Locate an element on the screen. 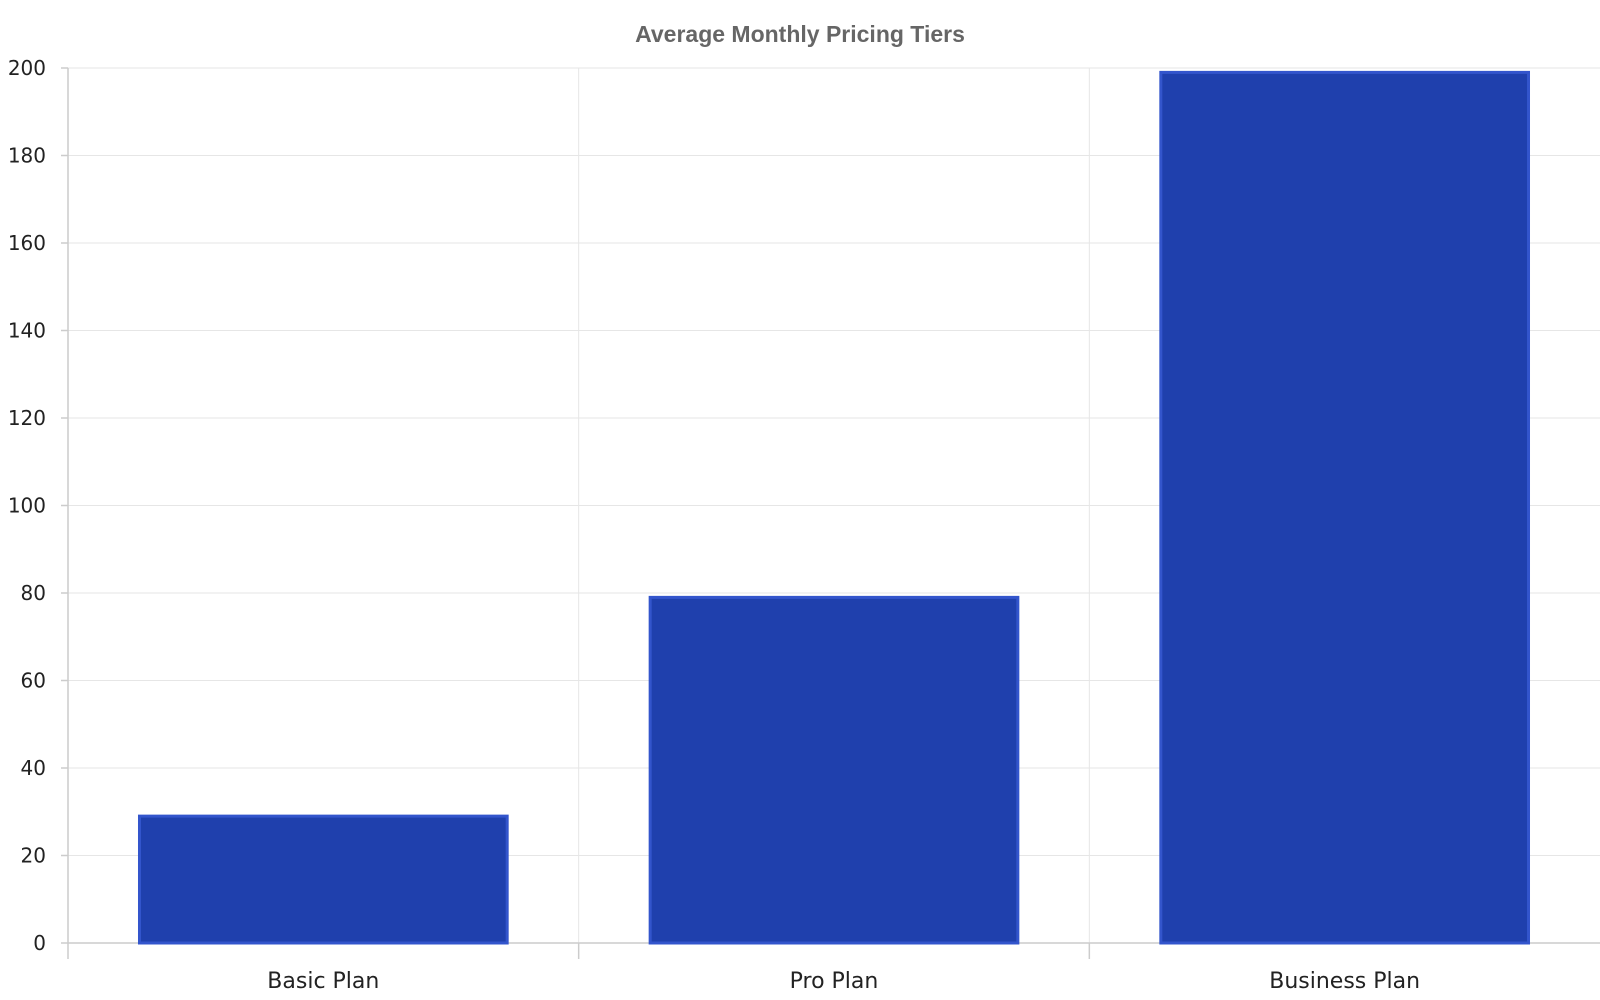 The width and height of the screenshot is (1600, 1000). y-tick-label: 100 is located at coordinates (27, 506).